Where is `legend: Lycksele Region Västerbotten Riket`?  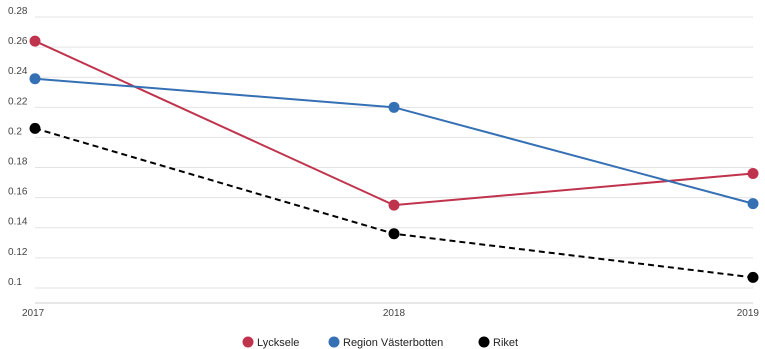
legend: Lycksele Region Västerbotten Riket is located at coordinates (380, 342).